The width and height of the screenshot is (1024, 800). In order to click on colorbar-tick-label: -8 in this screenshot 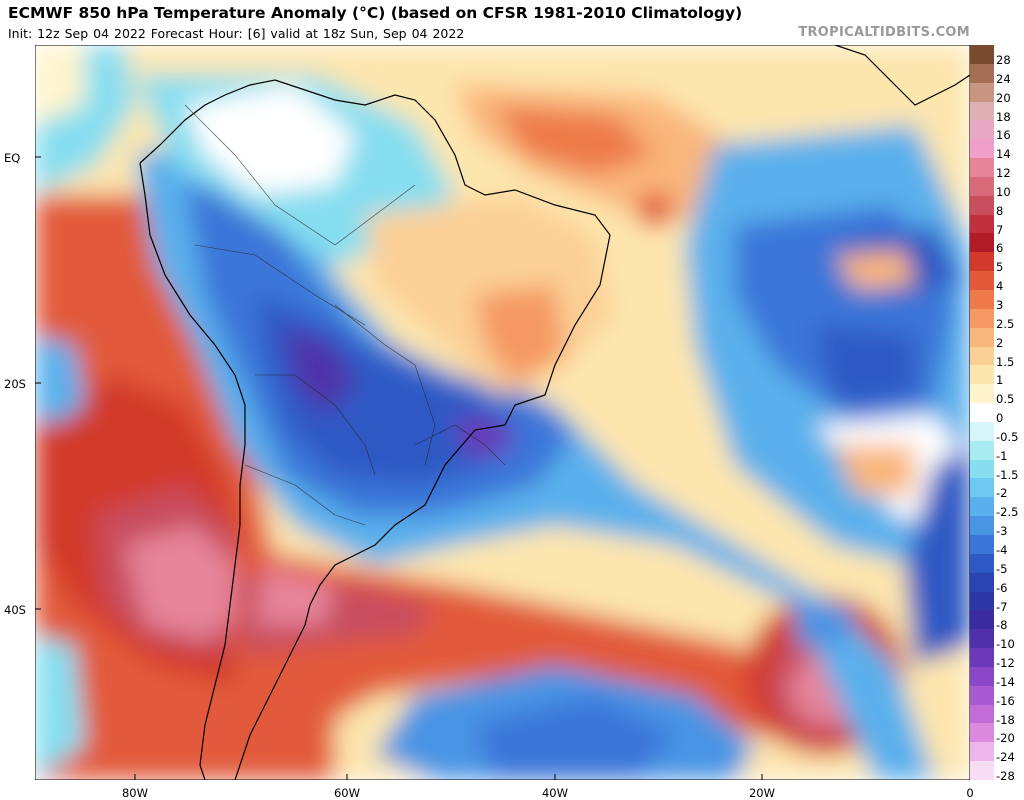, I will do `click(1002, 625)`.